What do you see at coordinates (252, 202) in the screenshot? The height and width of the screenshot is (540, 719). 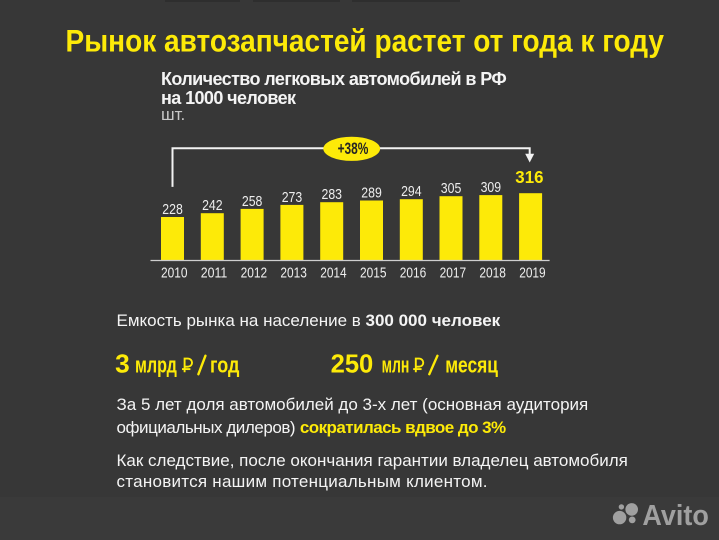 I see `svg-text: 258` at bounding box center [252, 202].